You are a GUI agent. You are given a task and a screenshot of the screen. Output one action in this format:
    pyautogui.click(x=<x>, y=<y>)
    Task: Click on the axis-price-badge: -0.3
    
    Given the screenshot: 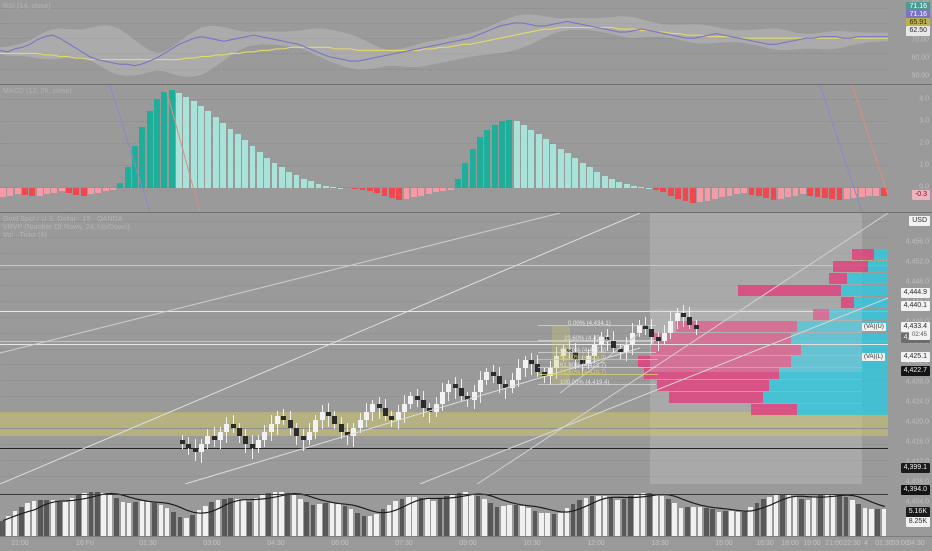 What is the action you would take?
    pyautogui.click(x=921, y=195)
    